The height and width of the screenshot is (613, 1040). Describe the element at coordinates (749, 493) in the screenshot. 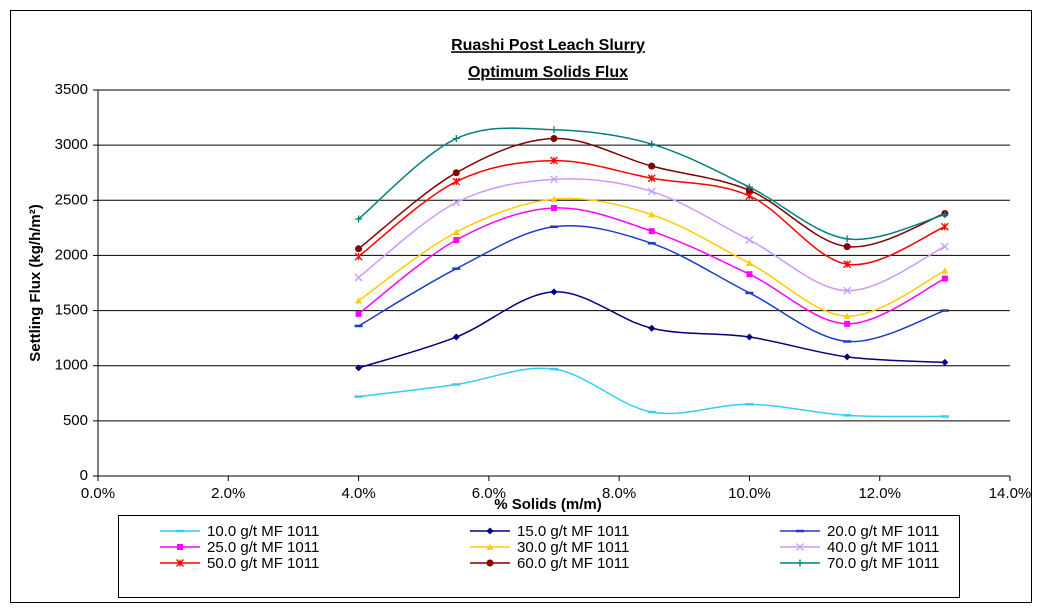

I see `x-tick-label: 10.0%` at that location.